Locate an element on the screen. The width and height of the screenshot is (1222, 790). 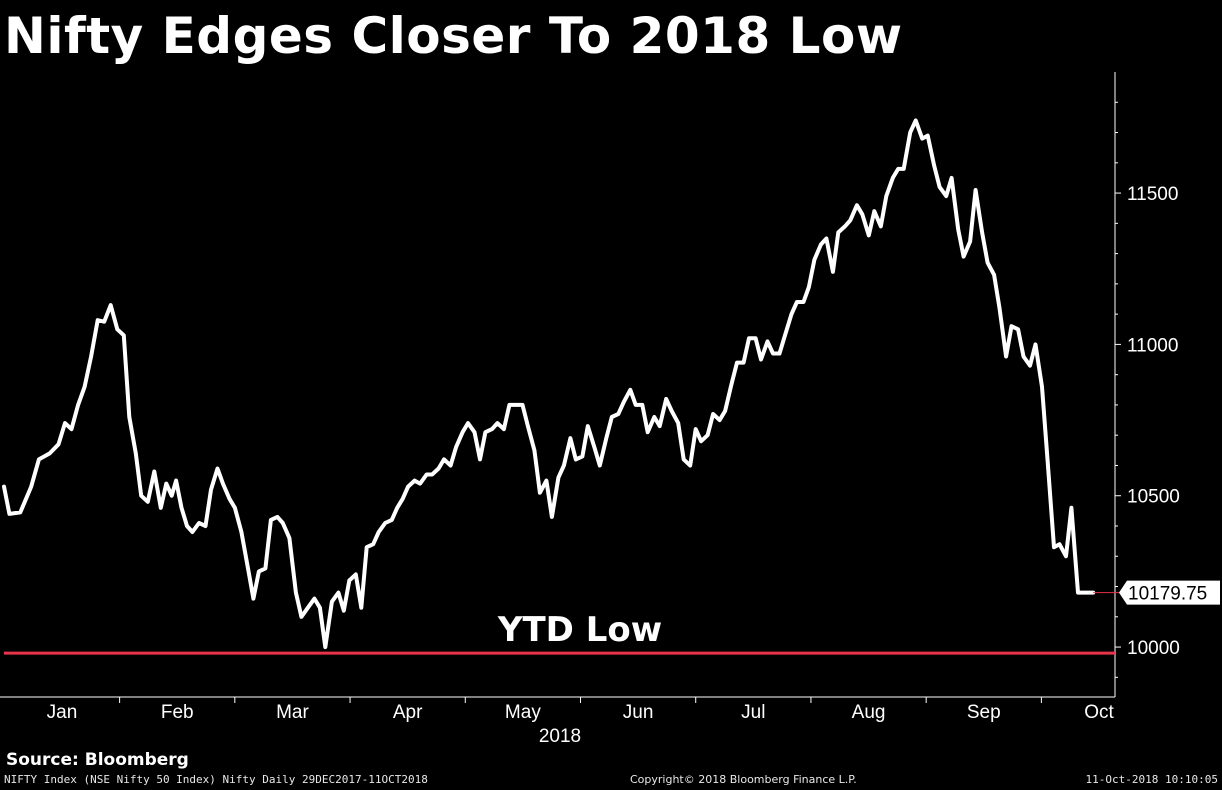
y-tick-label: 11500 is located at coordinates (1152, 194).